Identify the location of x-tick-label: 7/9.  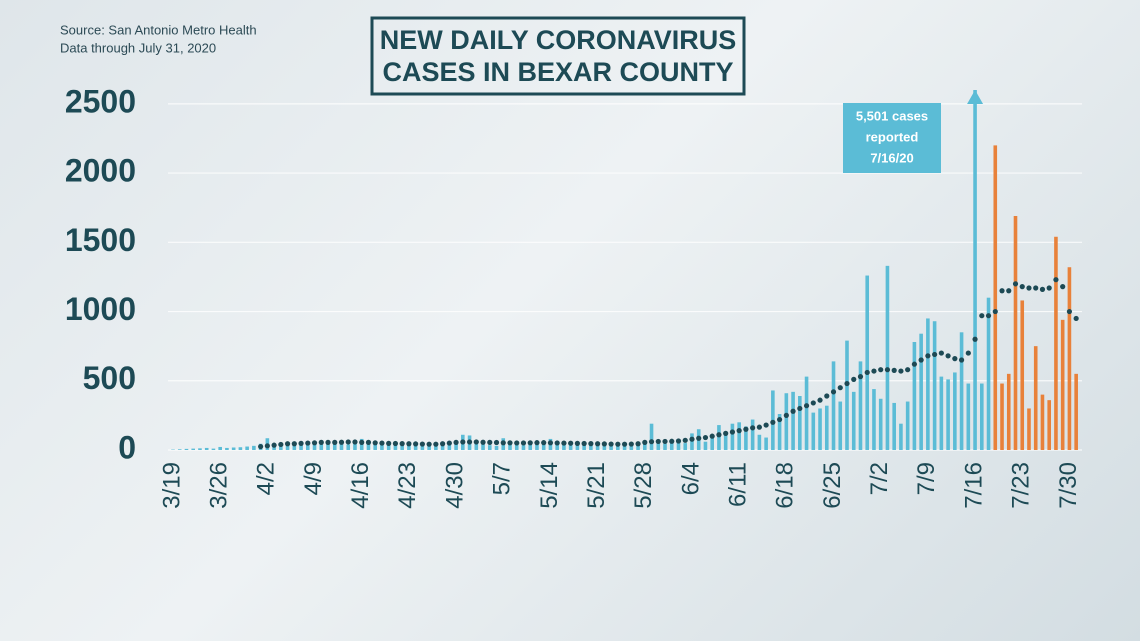
(926, 478).